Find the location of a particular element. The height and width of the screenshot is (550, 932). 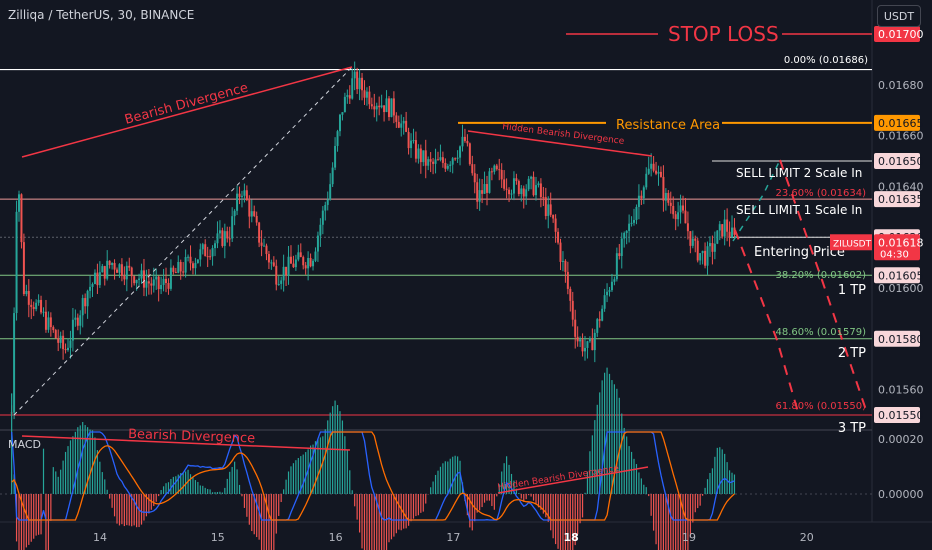

price-badge-0.01580 is located at coordinates (897, 338).